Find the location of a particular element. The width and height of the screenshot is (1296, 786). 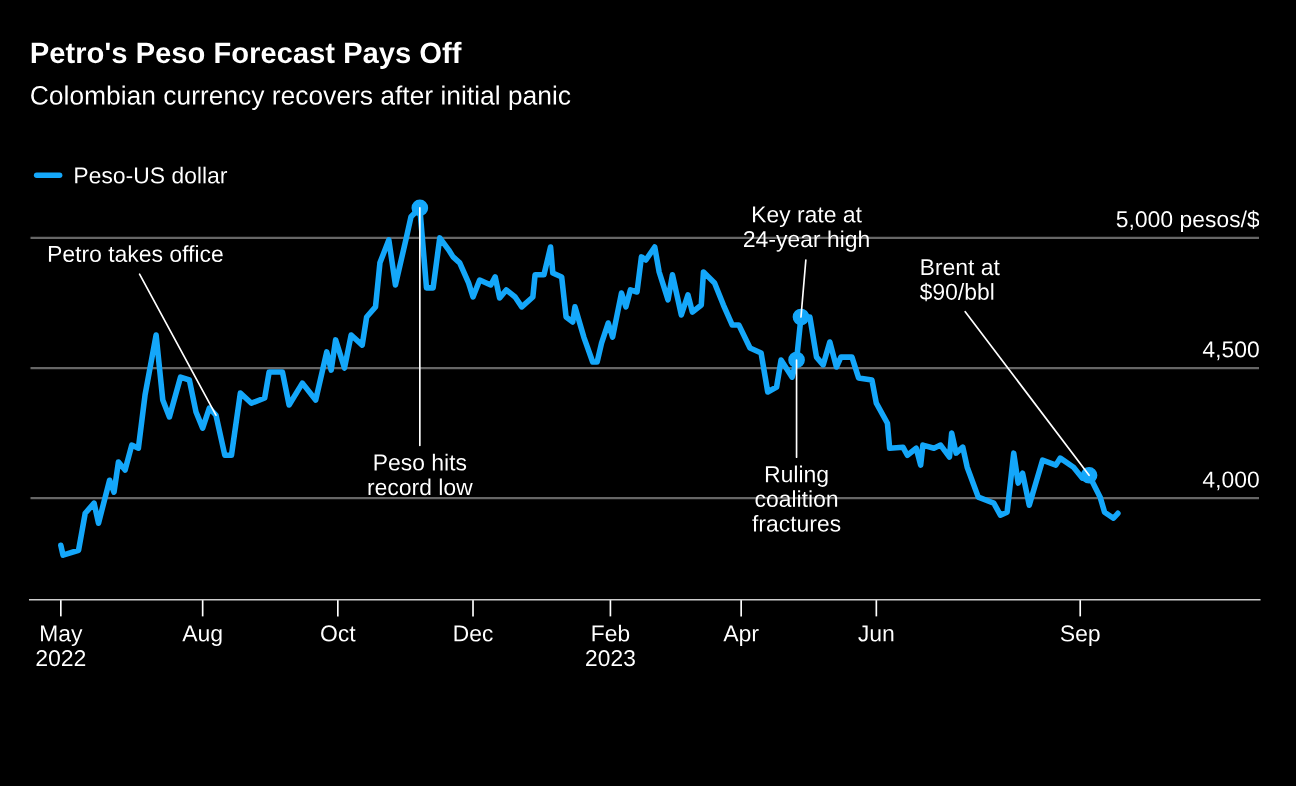

x-tick-label: Apr is located at coordinates (741, 636).